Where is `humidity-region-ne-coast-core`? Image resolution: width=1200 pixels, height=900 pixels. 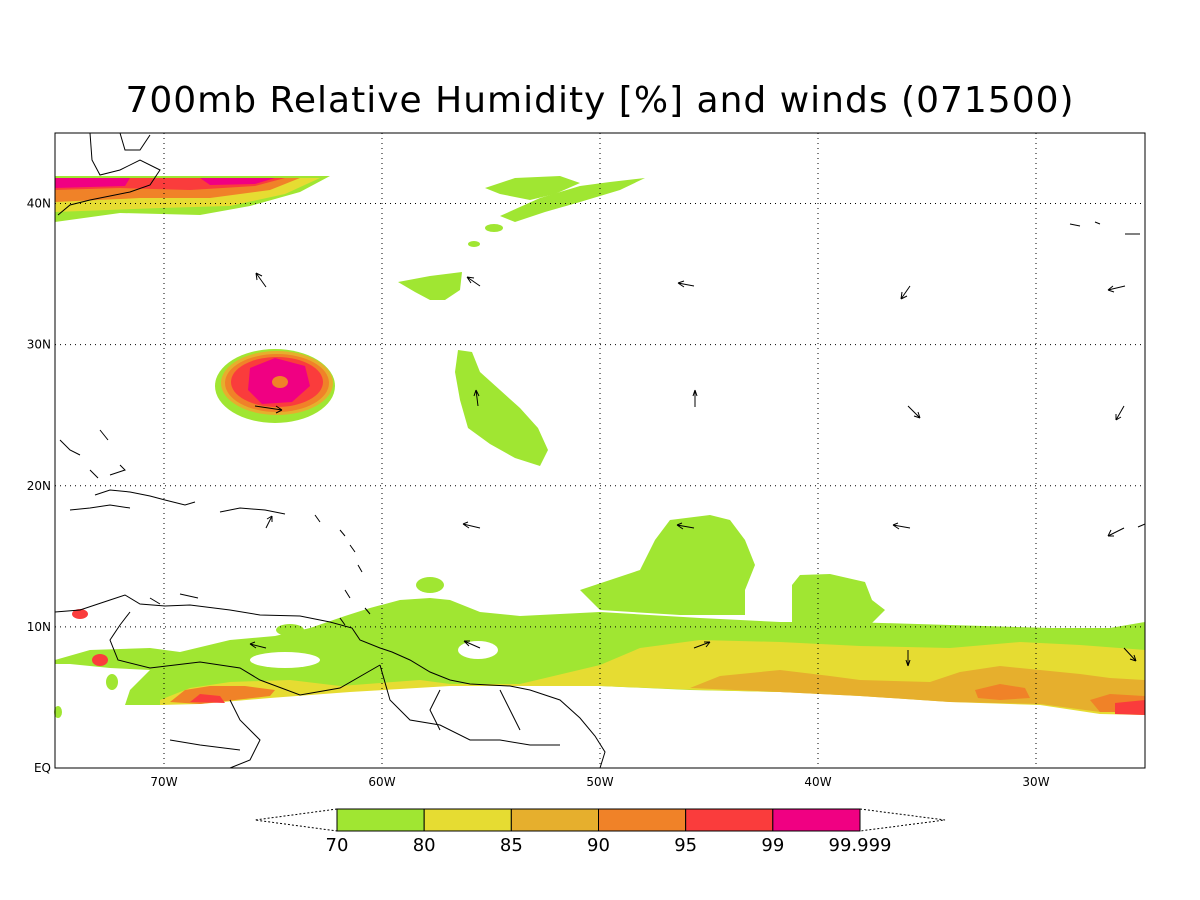 humidity-region-ne-coast-core is located at coordinates (165, 183).